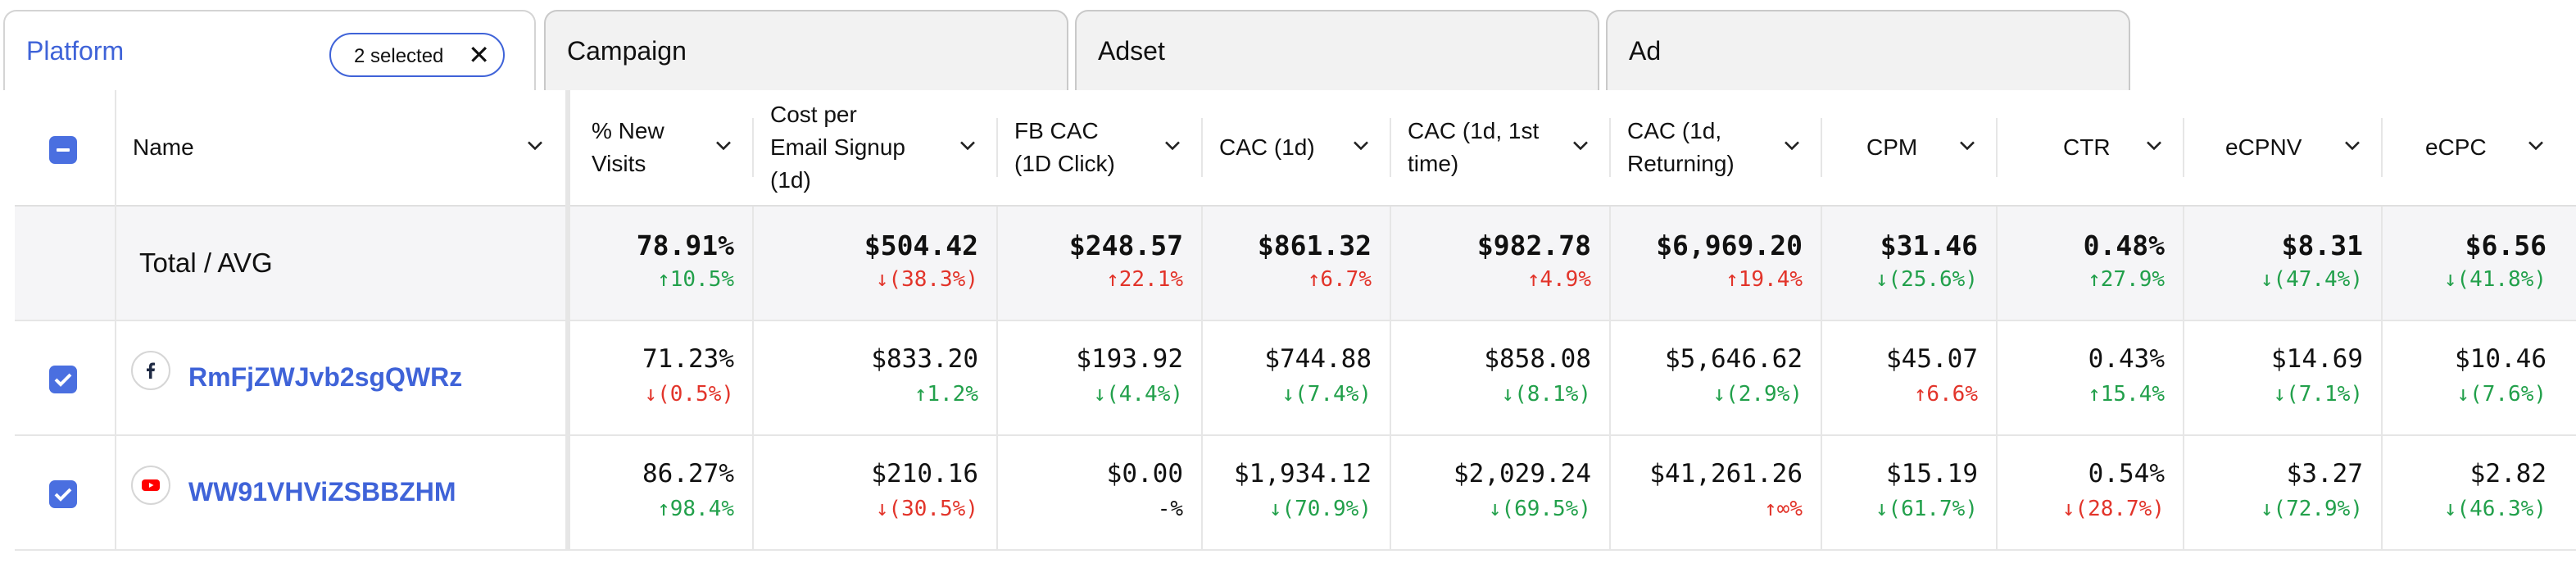 The image size is (2576, 577). What do you see at coordinates (837, 147) in the screenshot?
I see `column-label: Cost per Email Signup (1d)` at bounding box center [837, 147].